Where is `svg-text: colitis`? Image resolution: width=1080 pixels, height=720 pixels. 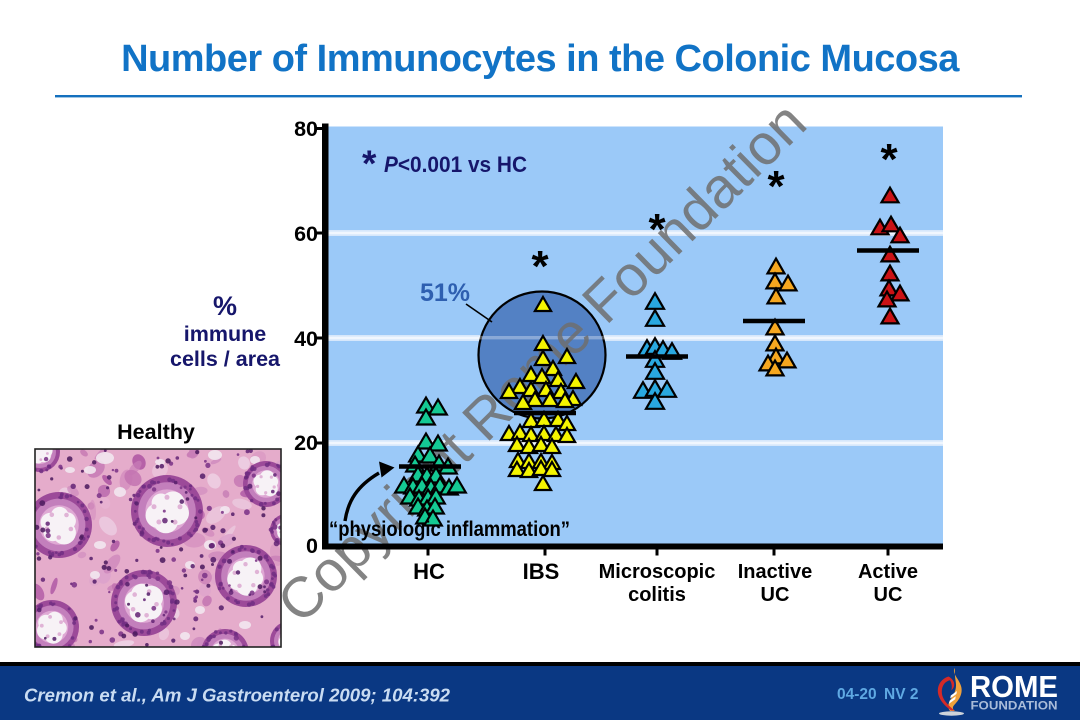 svg-text: colitis is located at coordinates (657, 595).